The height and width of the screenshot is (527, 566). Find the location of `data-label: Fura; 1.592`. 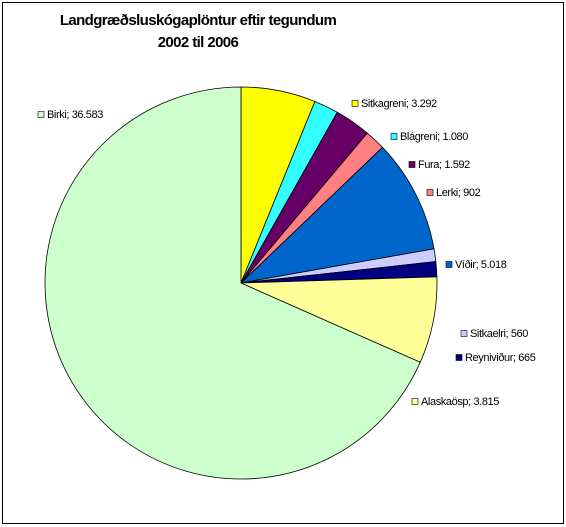

data-label: Fura; 1.592 is located at coordinates (444, 165).